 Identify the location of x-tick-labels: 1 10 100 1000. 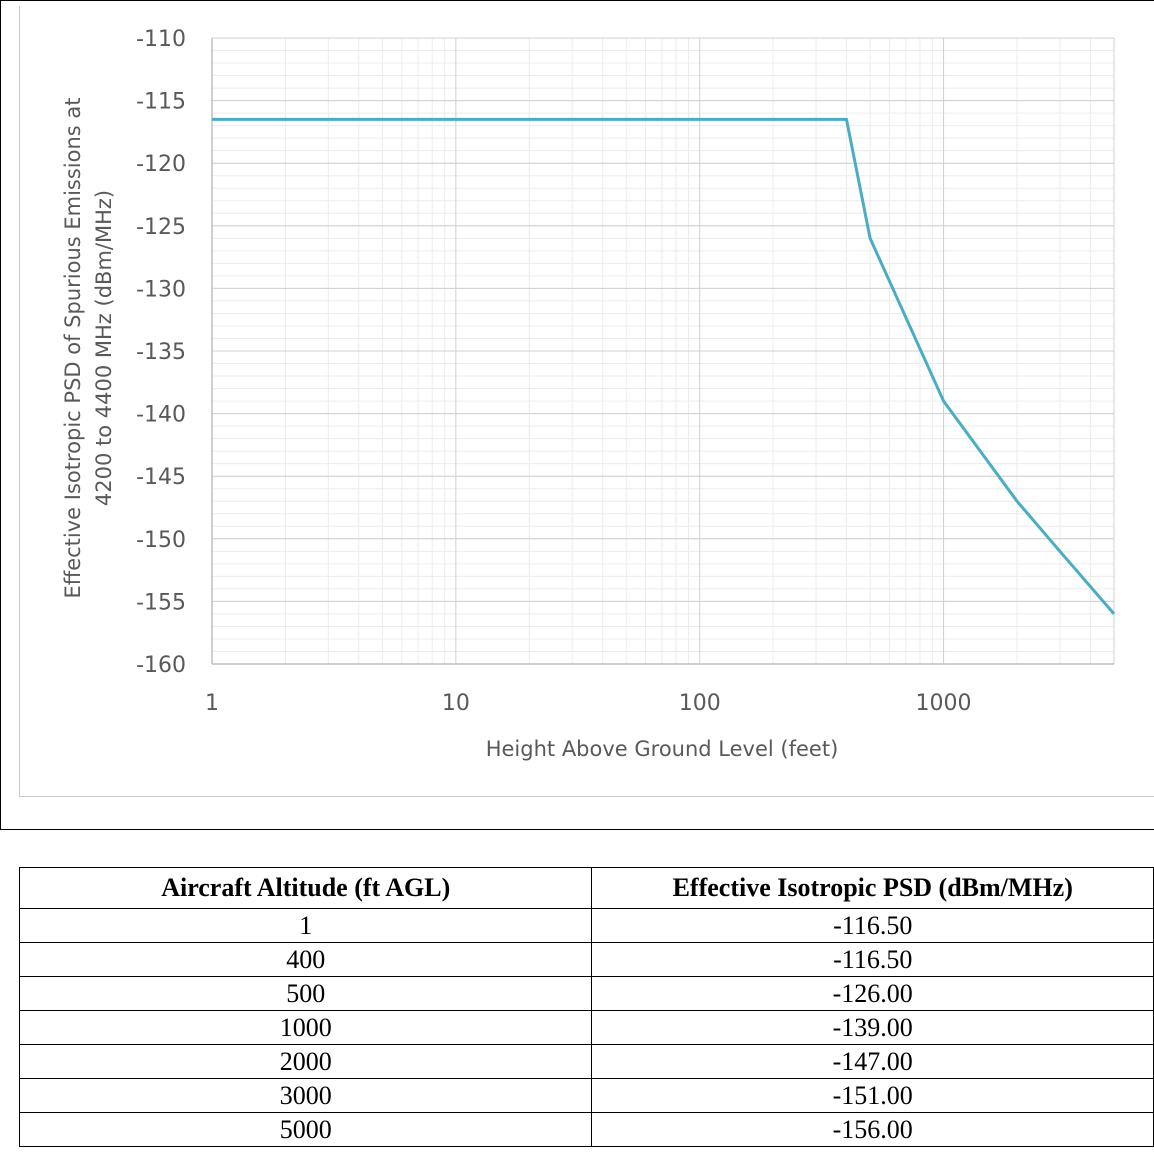
(588, 703).